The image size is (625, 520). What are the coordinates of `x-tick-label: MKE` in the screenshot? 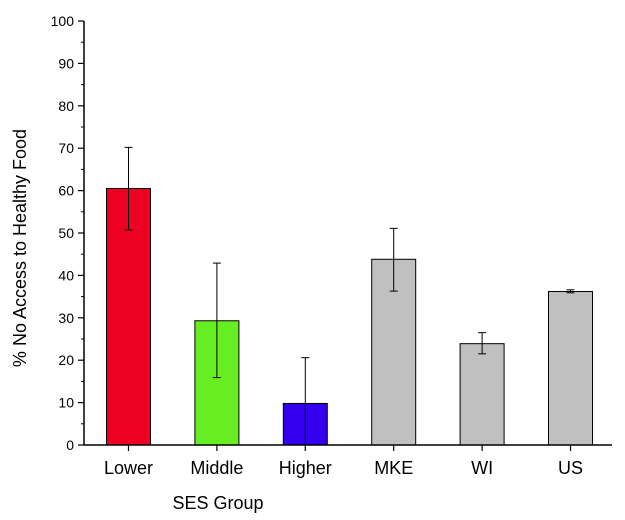 It's located at (393, 468).